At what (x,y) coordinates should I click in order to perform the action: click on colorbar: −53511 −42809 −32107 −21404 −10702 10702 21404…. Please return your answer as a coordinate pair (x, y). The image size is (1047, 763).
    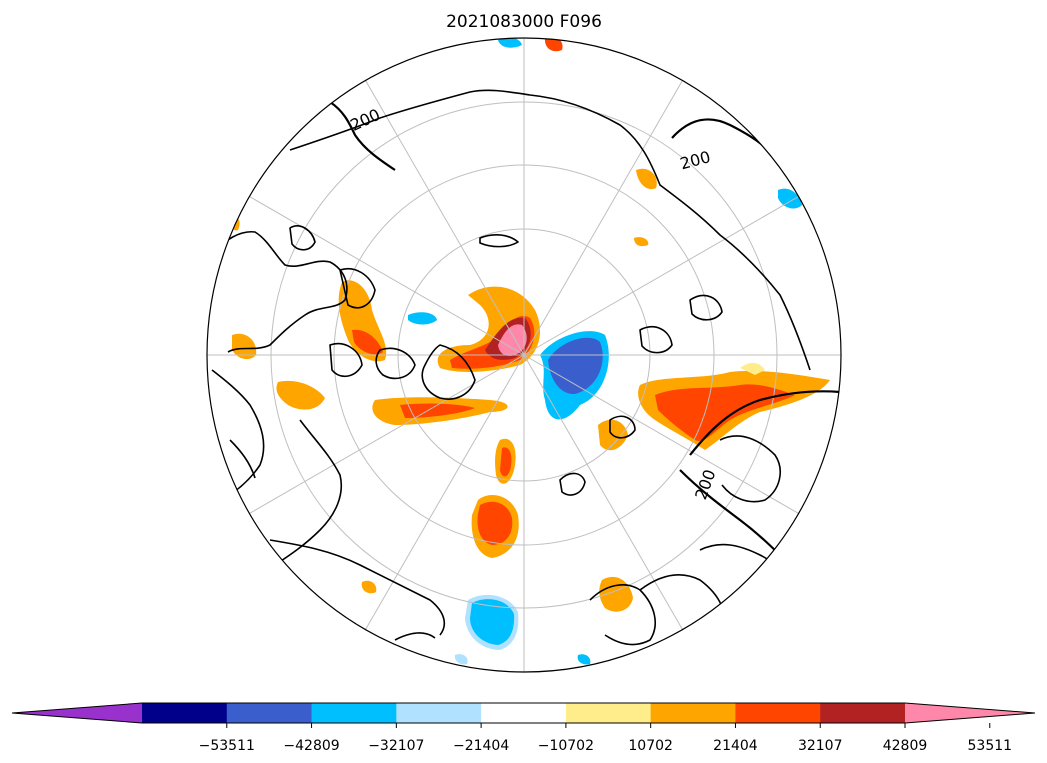
    Looking at the image, I should click on (523, 728).